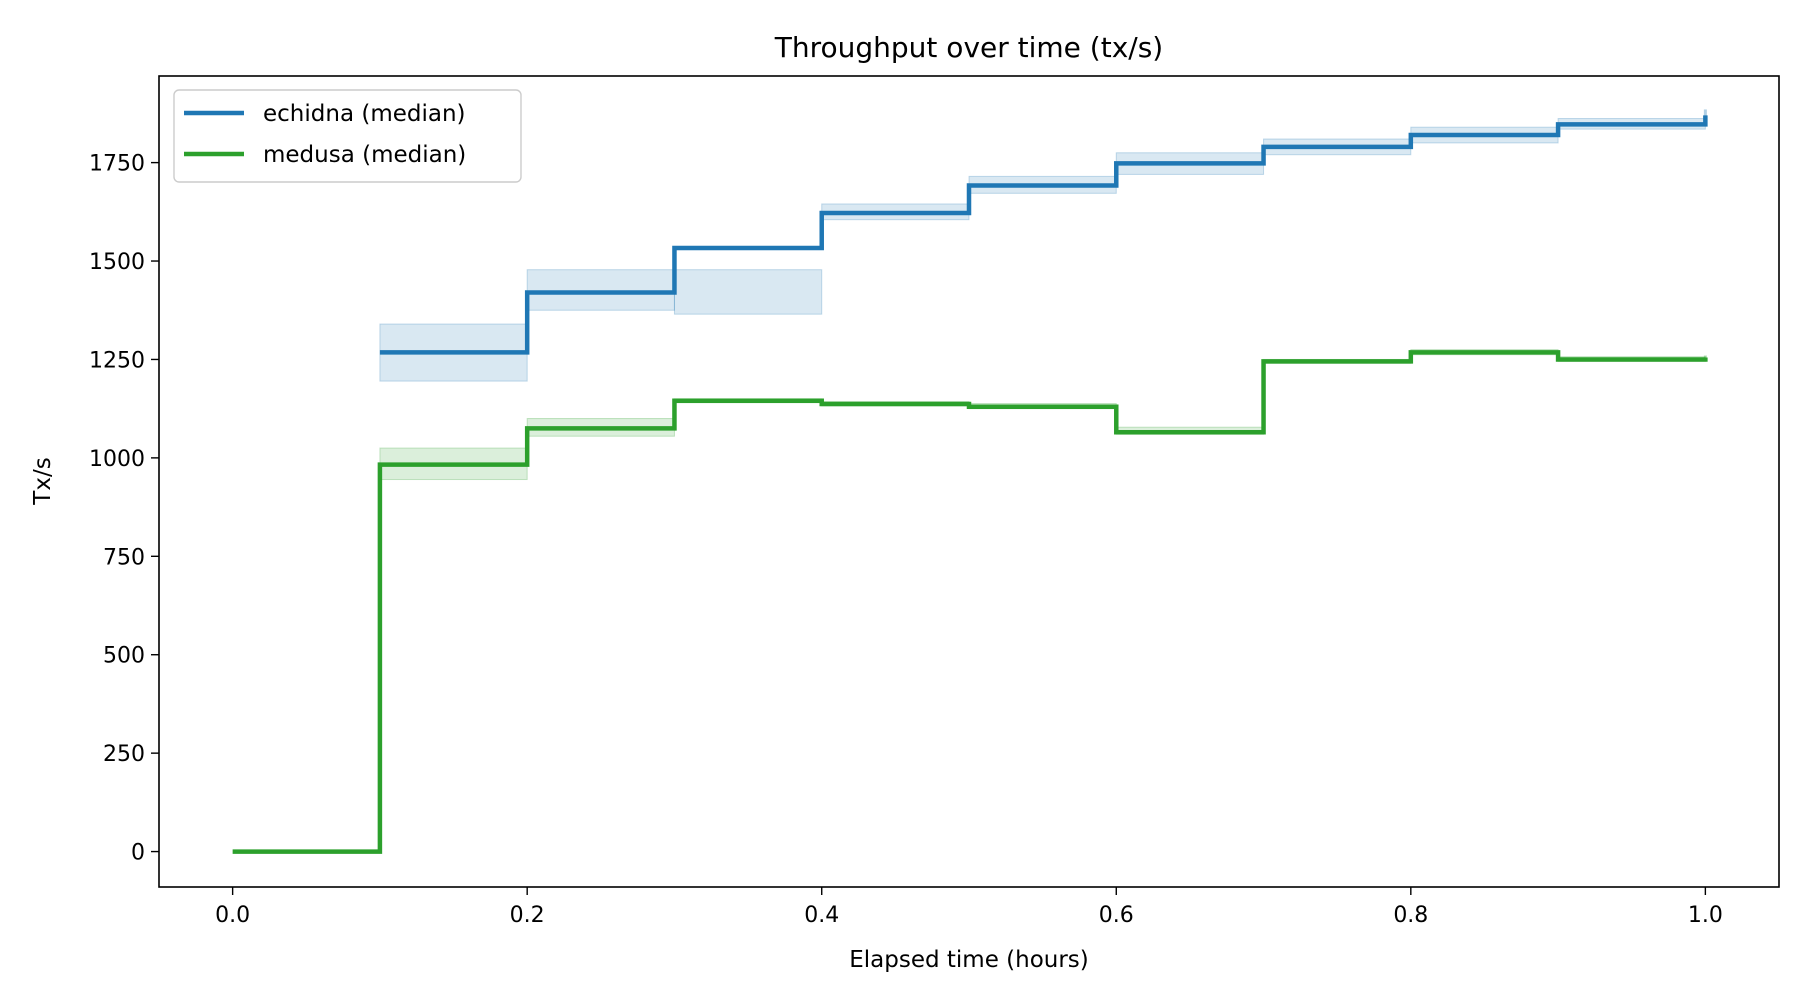  What do you see at coordinates (364, 155) in the screenshot?
I see `legend-label-medusa: medusa (median)` at bounding box center [364, 155].